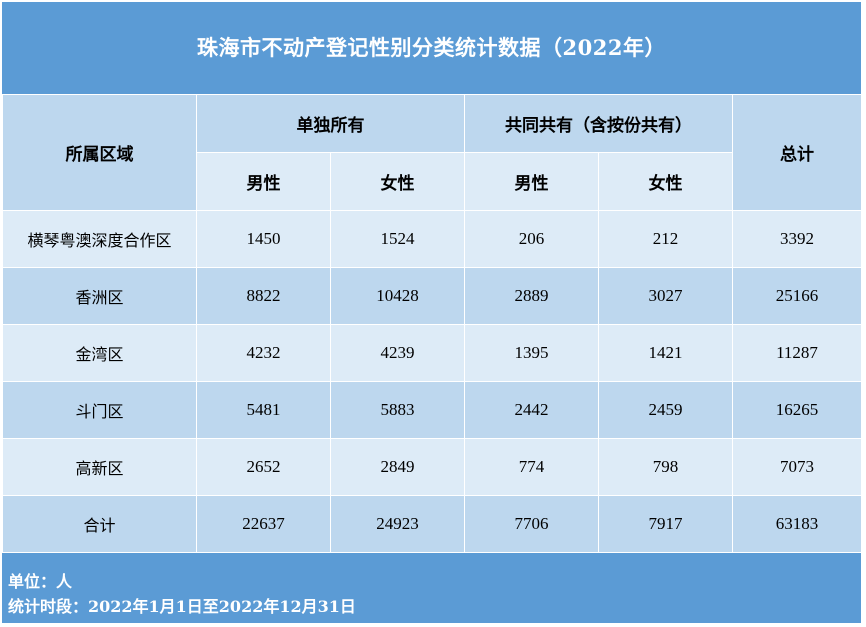 Image resolution: width=866 pixels, height=627 pixels. What do you see at coordinates (263, 467) in the screenshot?
I see `cell-sole-male: 2652` at bounding box center [263, 467].